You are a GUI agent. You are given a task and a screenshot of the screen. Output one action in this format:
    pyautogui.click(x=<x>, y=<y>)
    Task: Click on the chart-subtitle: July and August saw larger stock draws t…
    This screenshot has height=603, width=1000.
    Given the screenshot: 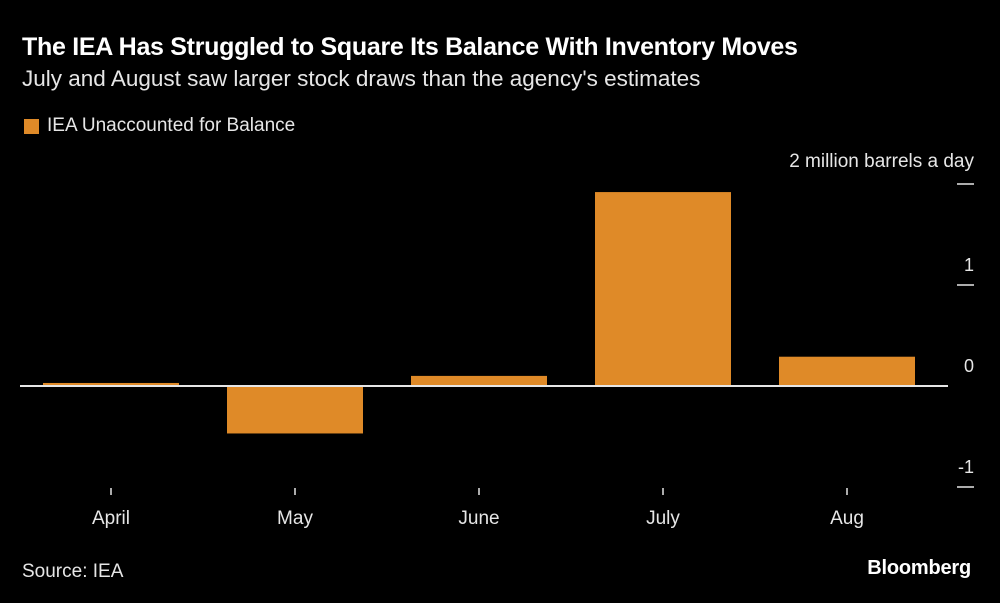 What is the action you would take?
    pyautogui.click(x=361, y=78)
    